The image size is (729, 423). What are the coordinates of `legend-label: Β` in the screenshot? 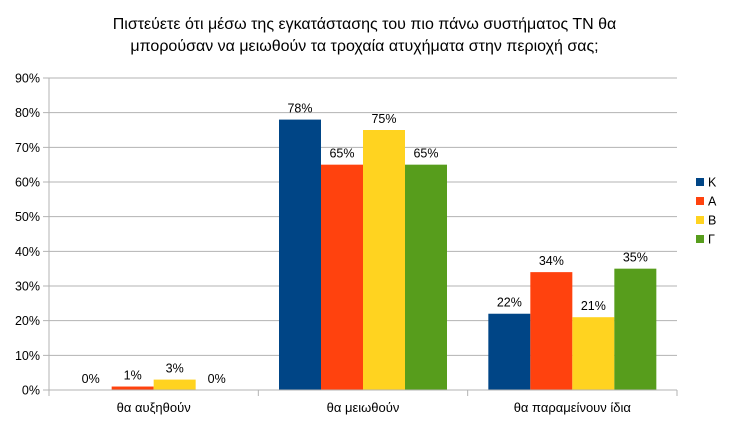 It's located at (712, 221).